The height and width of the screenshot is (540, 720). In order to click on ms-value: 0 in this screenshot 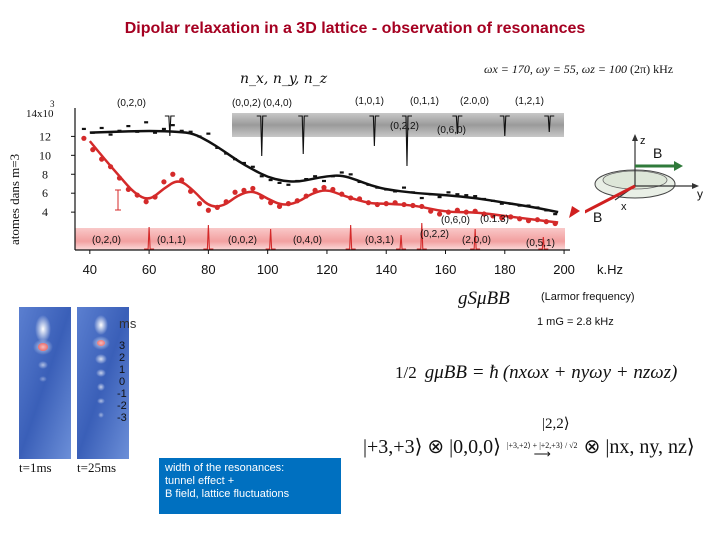, I will do `click(122, 382)`.